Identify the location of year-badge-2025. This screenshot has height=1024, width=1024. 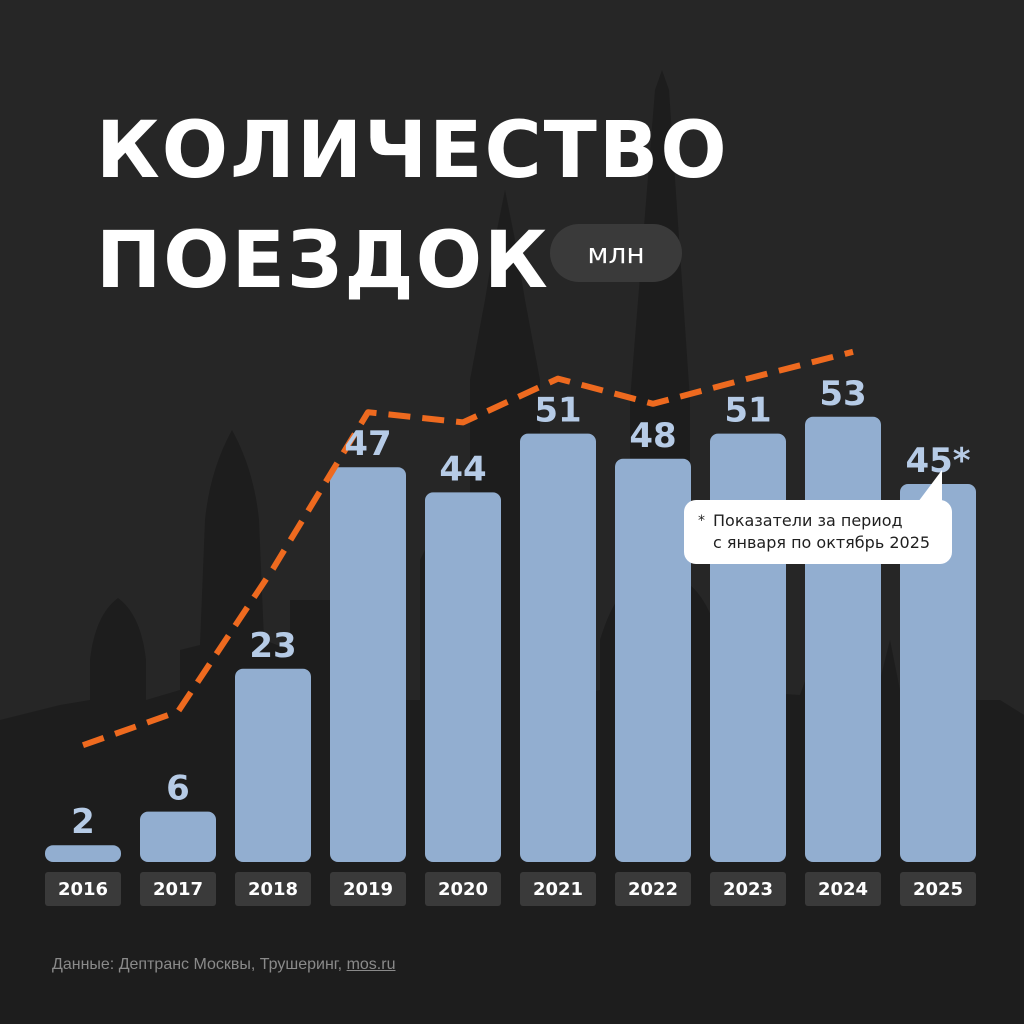
(938, 889).